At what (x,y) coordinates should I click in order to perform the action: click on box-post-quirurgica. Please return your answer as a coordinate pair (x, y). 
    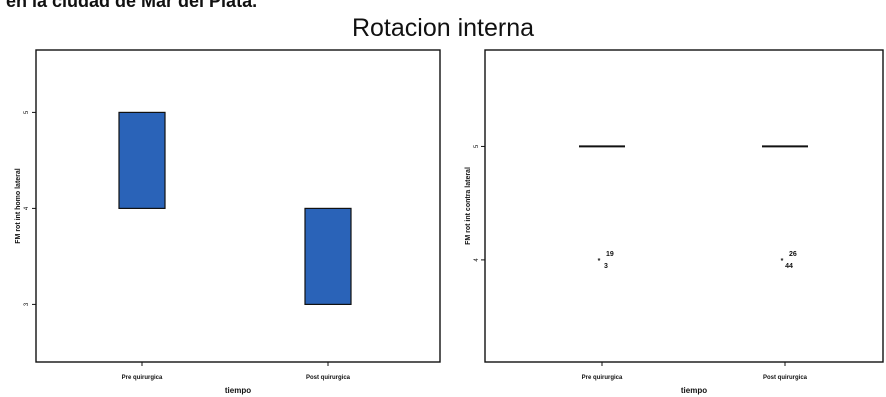
    Looking at the image, I should click on (328, 256).